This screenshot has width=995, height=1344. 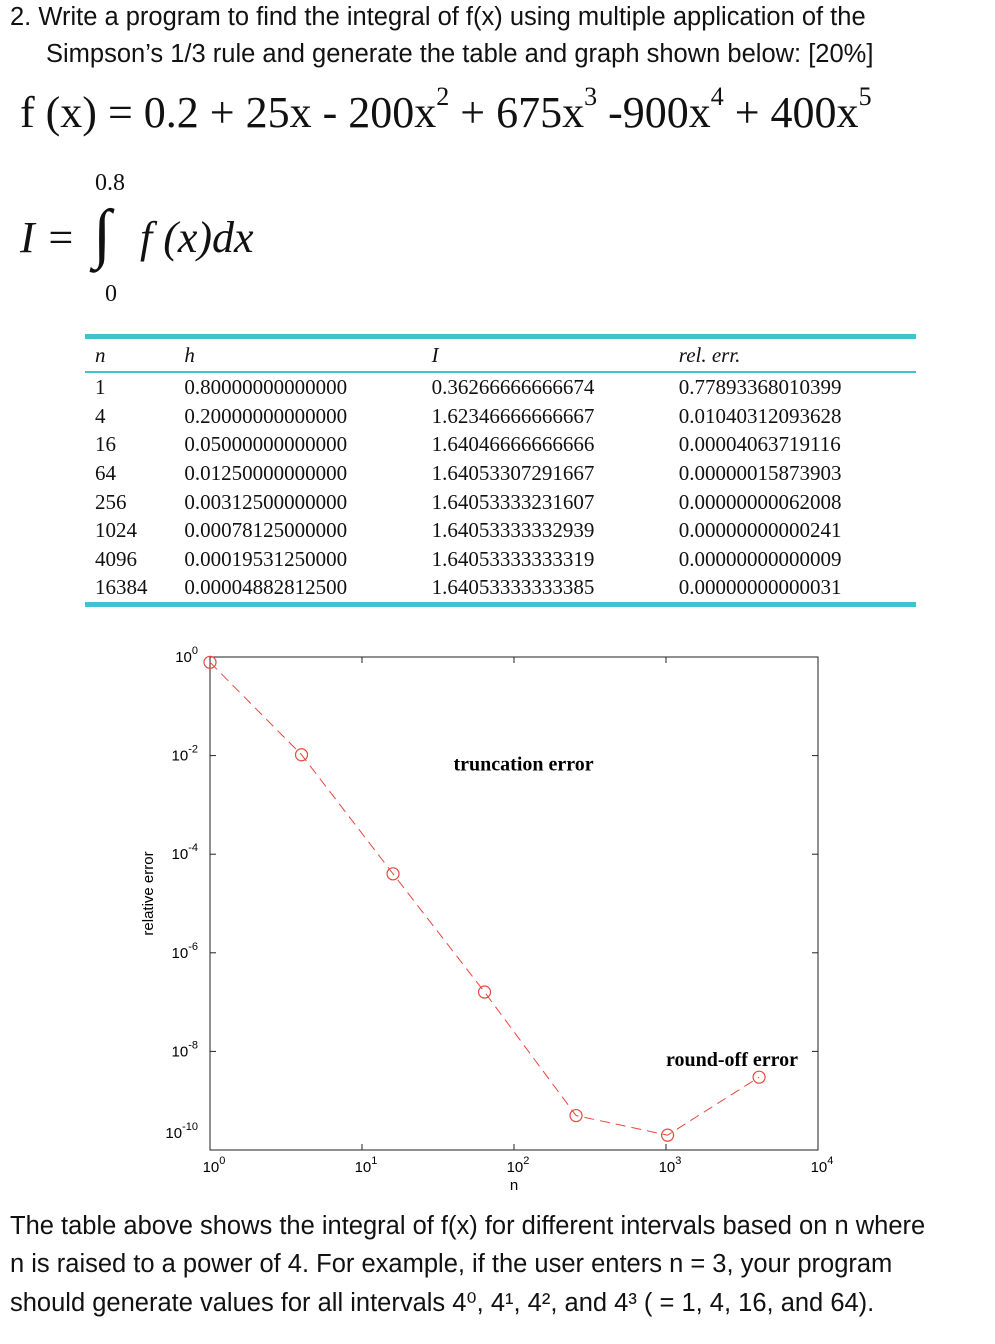 I want to click on table-cell: 0.00000000062008, so click(x=760, y=501).